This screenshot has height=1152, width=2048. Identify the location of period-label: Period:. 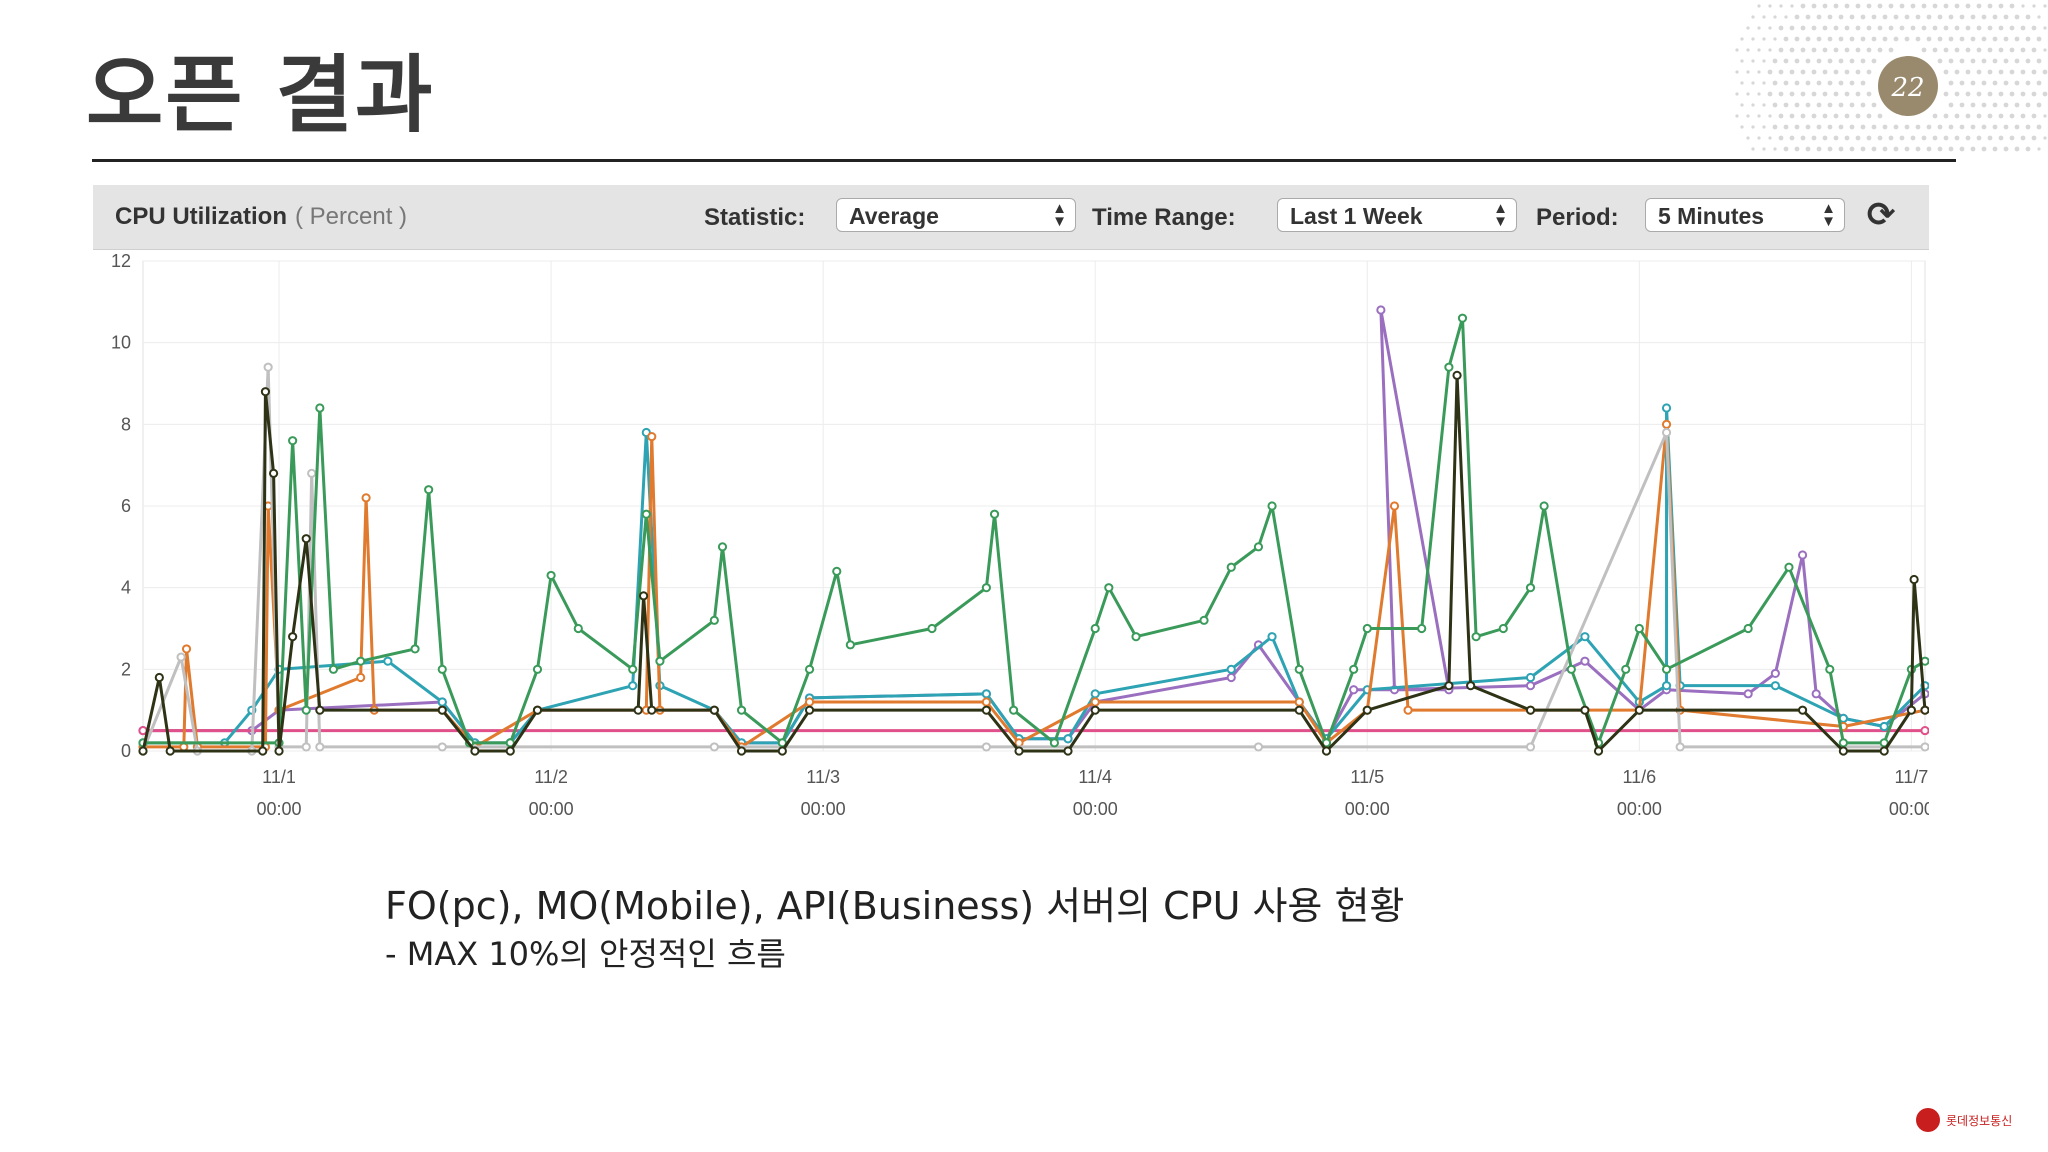
(1577, 217).